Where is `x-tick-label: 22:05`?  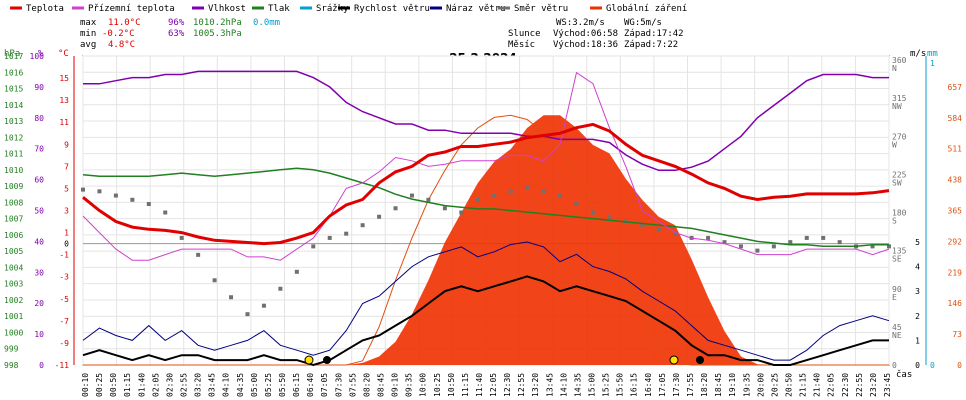
x-tick-label: 22:05 is located at coordinates (831, 385).